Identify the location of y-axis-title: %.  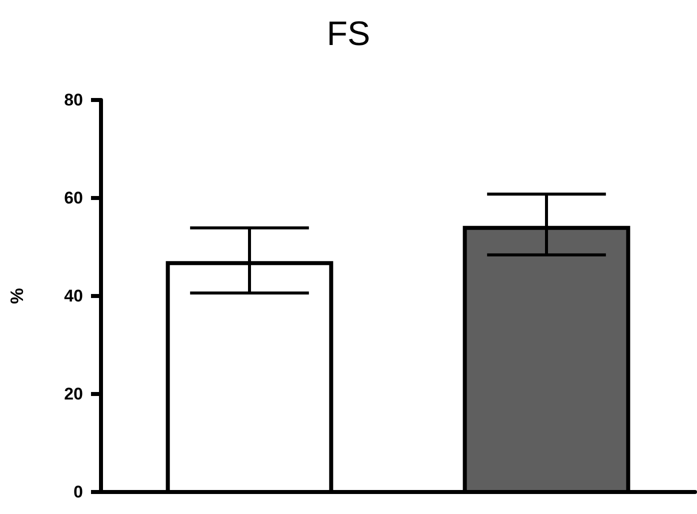
(17, 296).